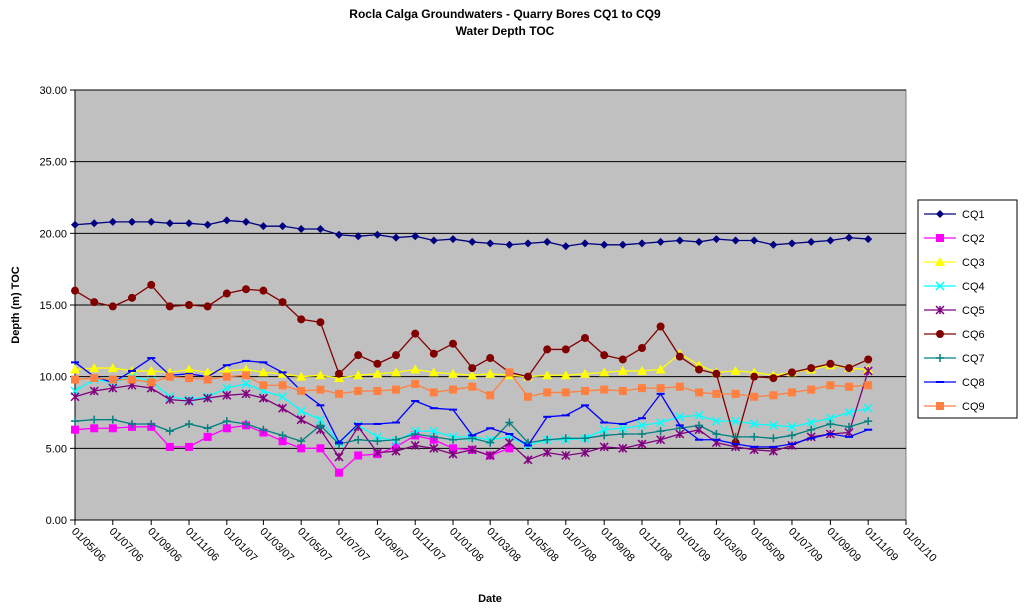  I want to click on x-tick-label: 01/03/07, so click(276, 545).